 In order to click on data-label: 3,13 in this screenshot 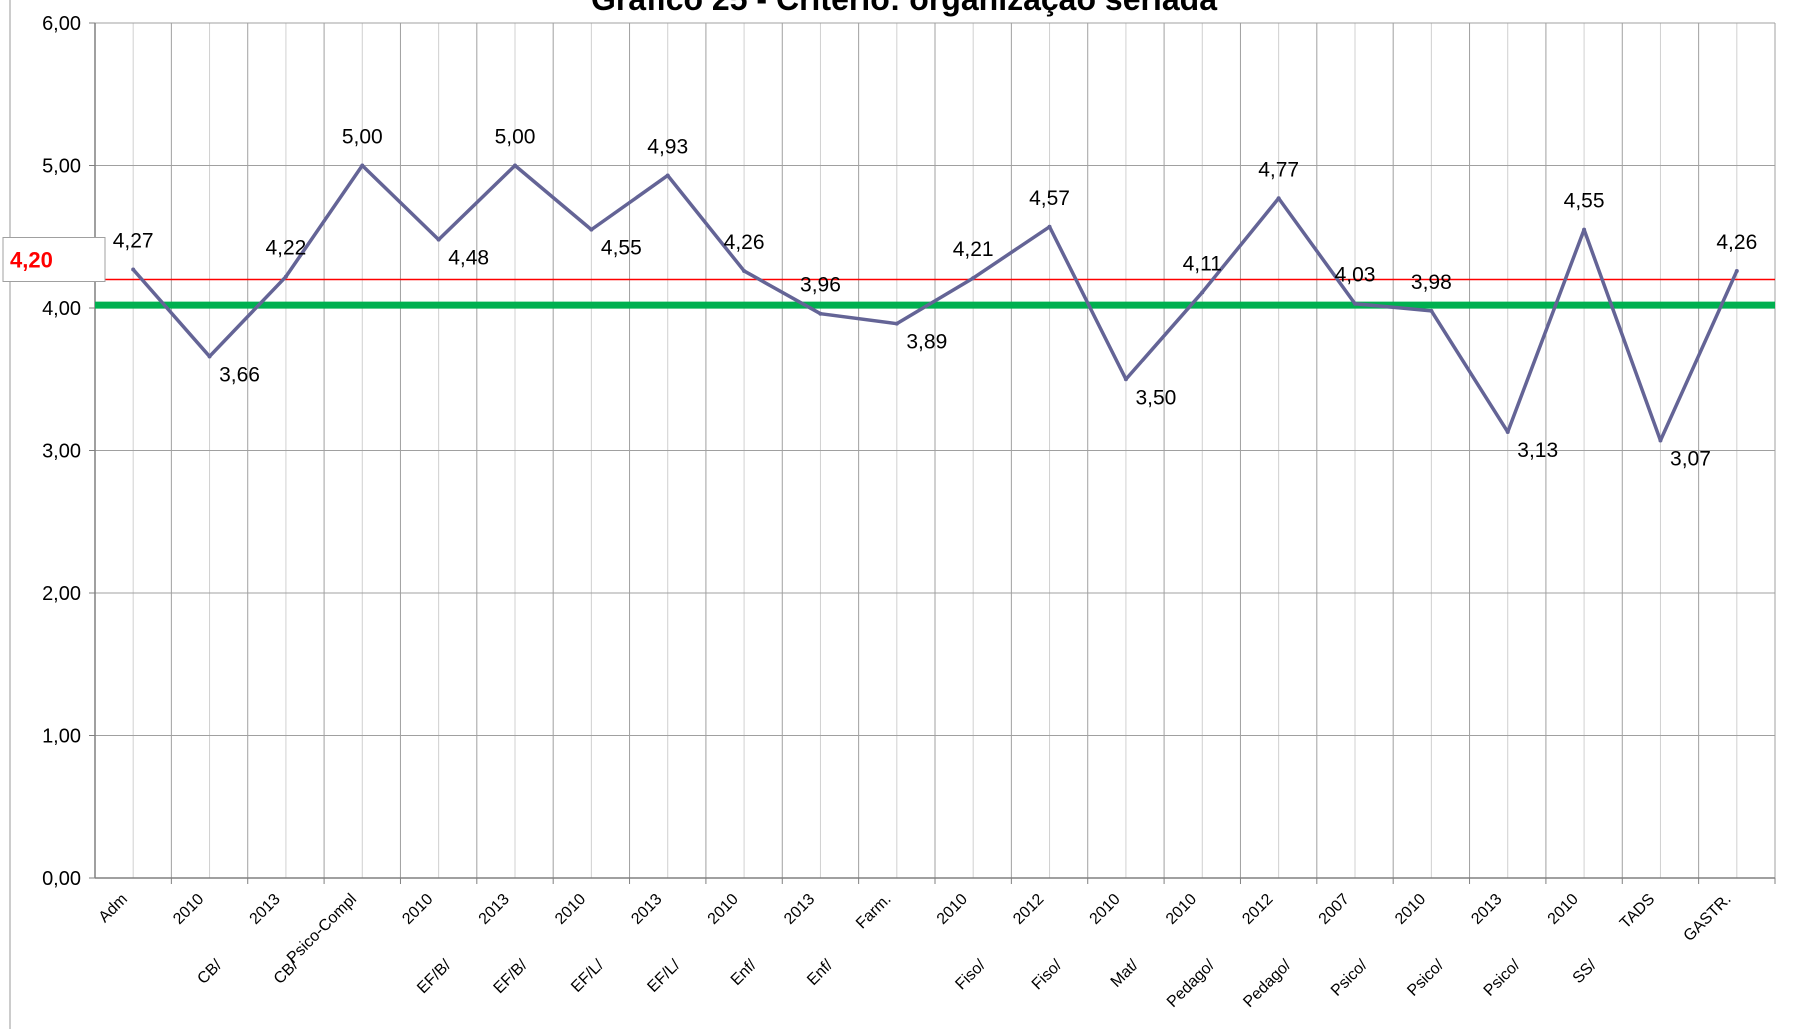, I will do `click(1537, 450)`.